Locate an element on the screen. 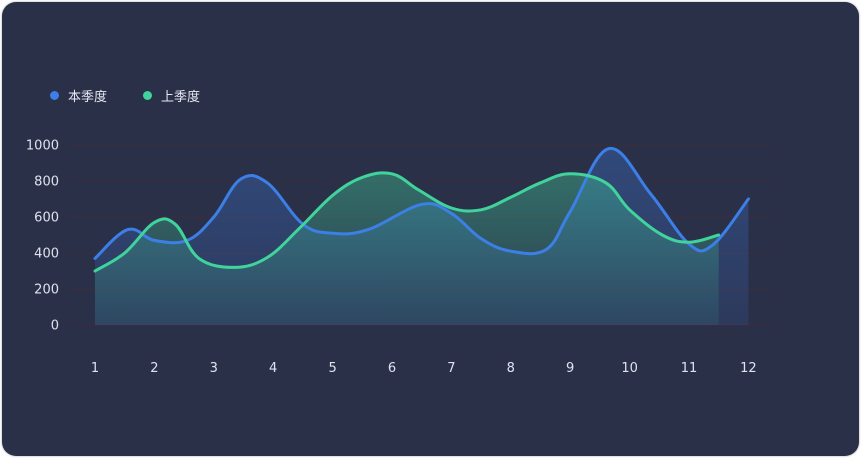 Image resolution: width=863 pixels, height=460 pixels. legend-dot-current is located at coordinates (54, 95).